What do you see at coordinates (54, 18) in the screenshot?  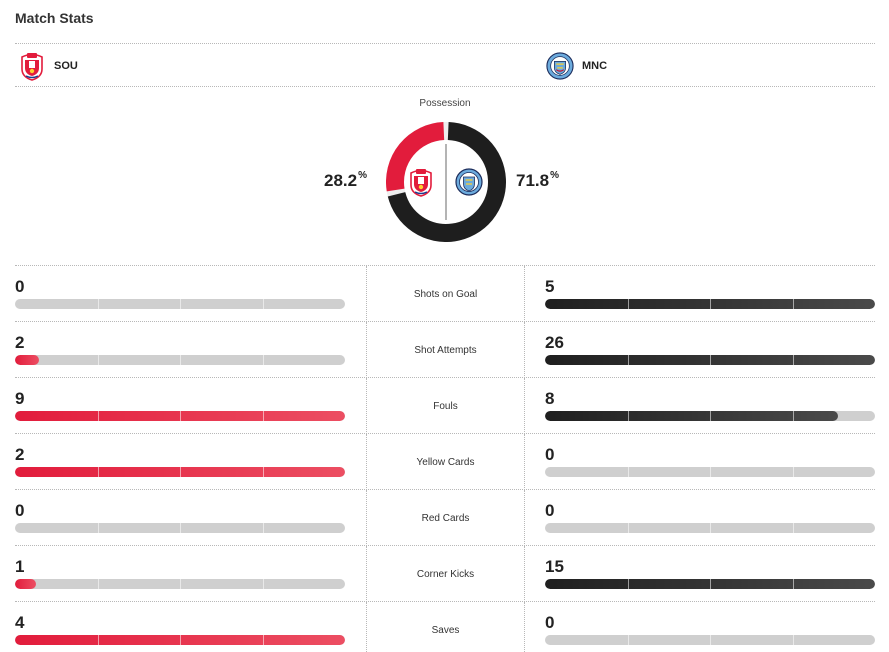 I see `match-stats-title: Match Stats` at bounding box center [54, 18].